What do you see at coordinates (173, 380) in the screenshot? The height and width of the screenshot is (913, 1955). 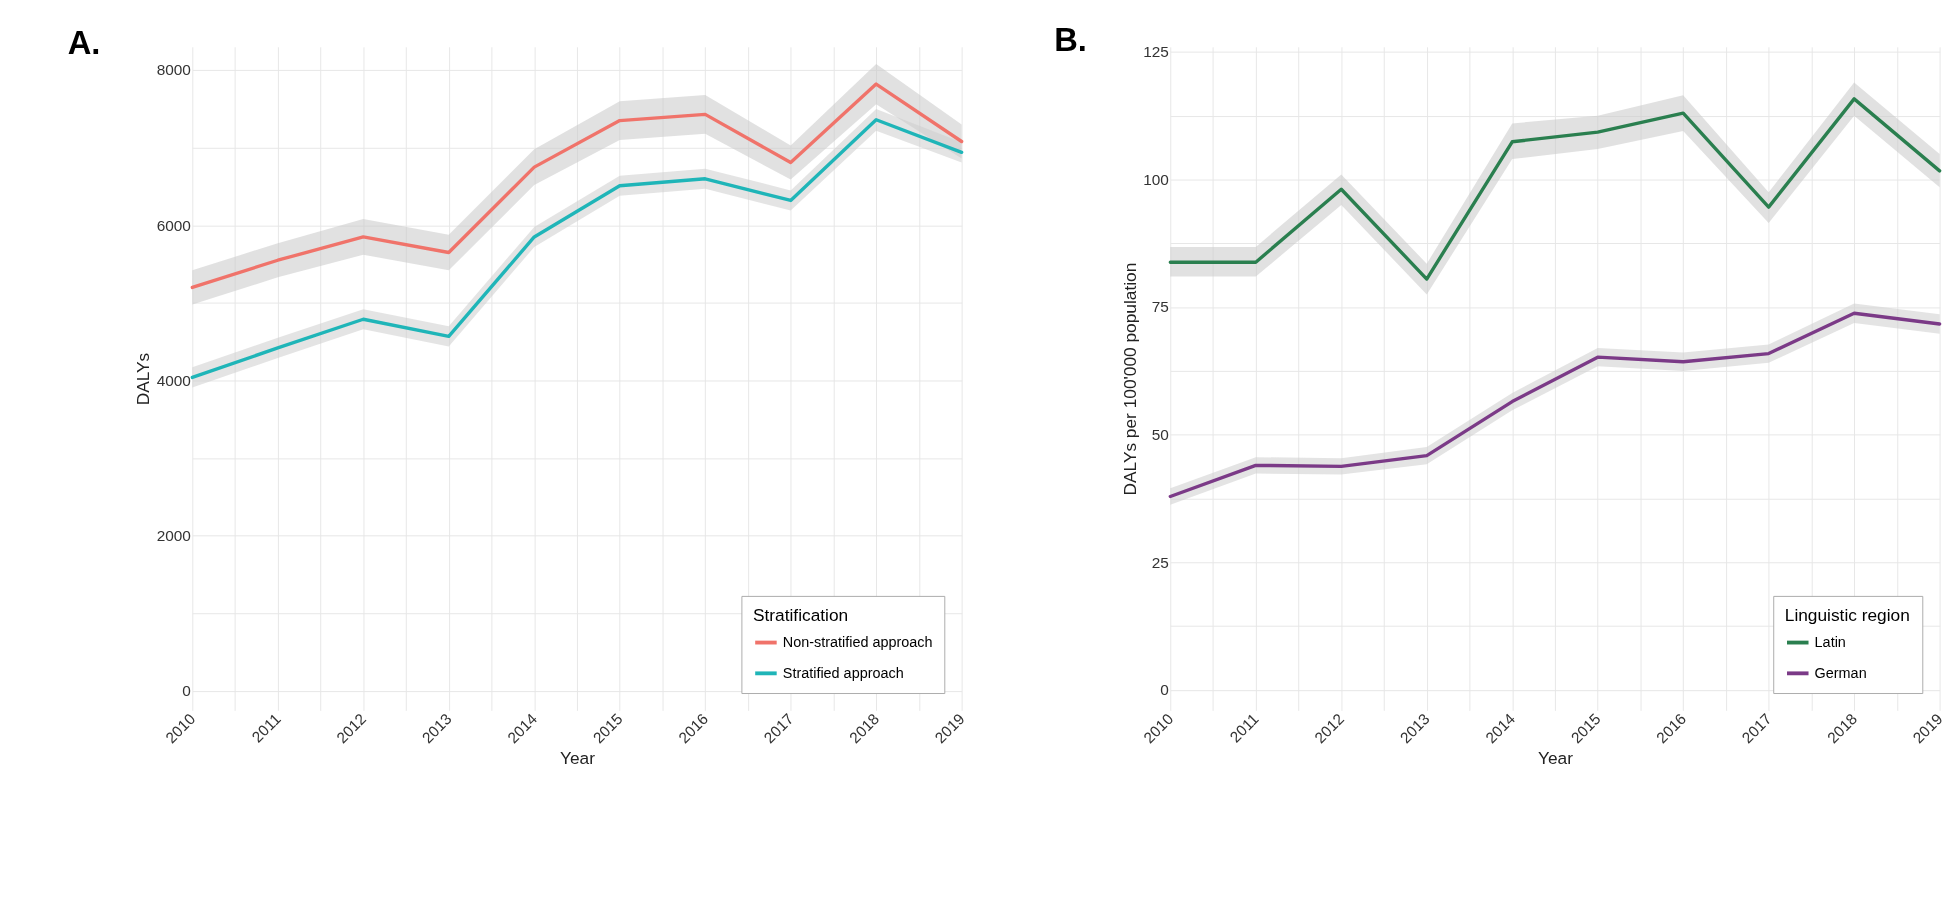 I see `y-tick-label: 4000` at bounding box center [173, 380].